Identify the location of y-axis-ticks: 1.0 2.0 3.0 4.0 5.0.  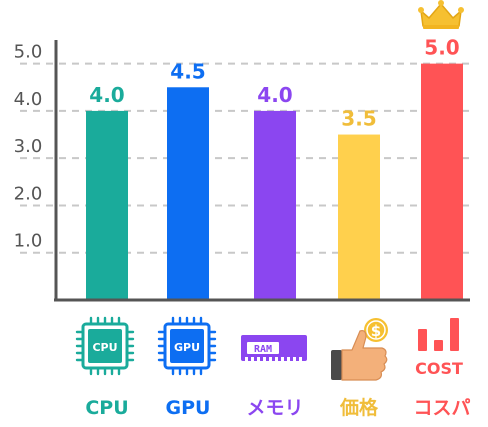
(28, 147).